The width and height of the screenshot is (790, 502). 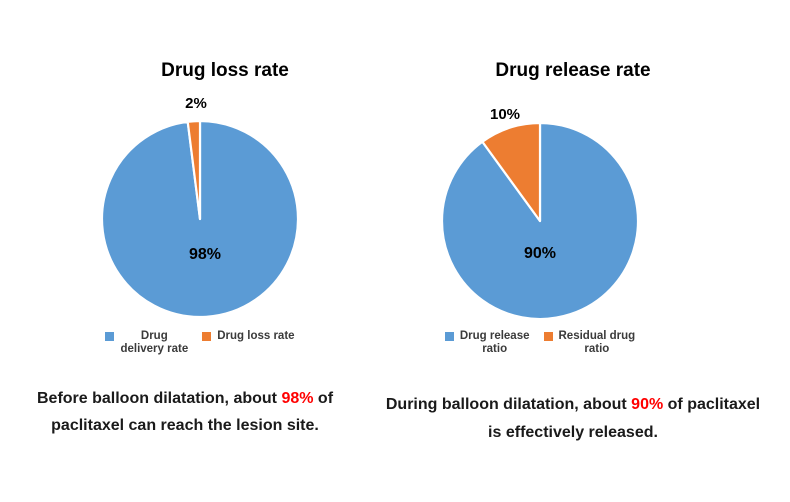 I want to click on legend-item-drug-loss-rate: Drug loss rate, so click(x=248, y=336).